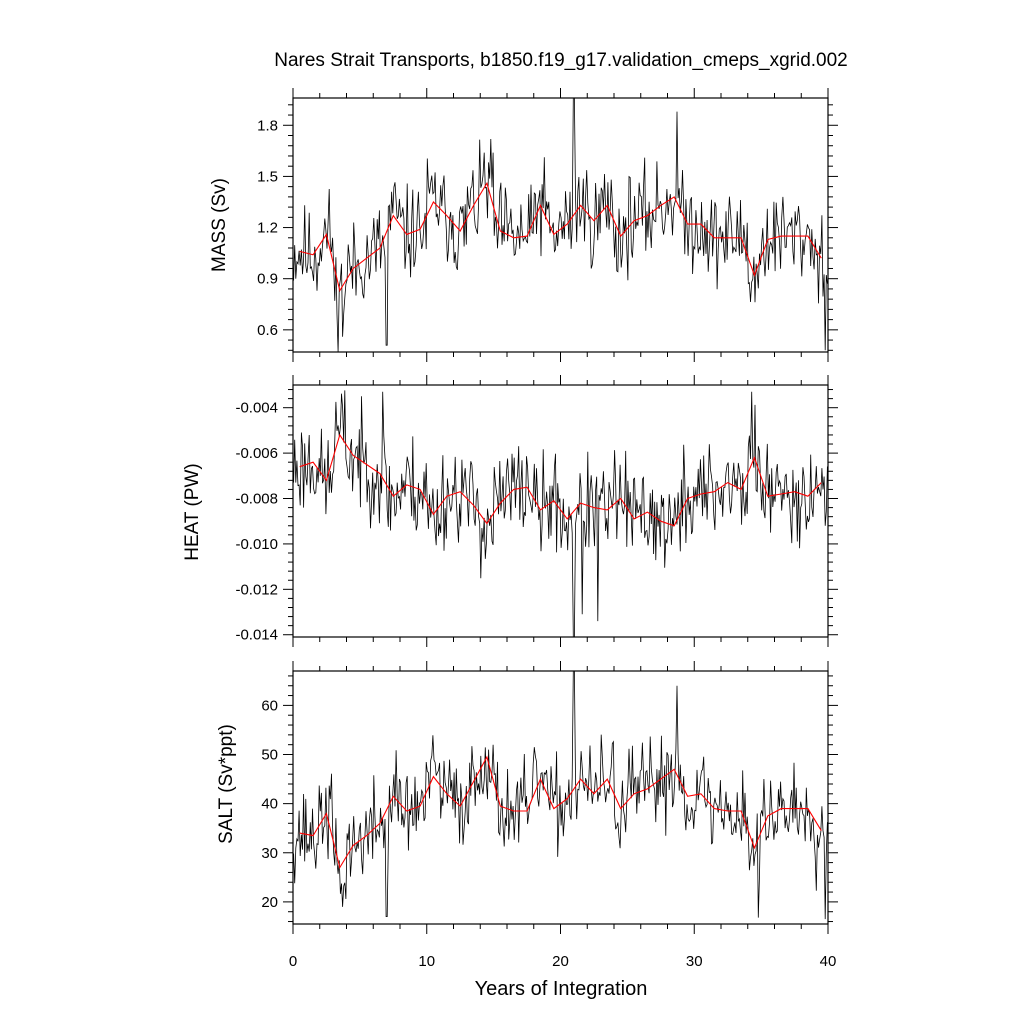 Image resolution: width=1024 pixels, height=1024 pixels. I want to click on salt-ytick-label: 30, so click(269, 853).